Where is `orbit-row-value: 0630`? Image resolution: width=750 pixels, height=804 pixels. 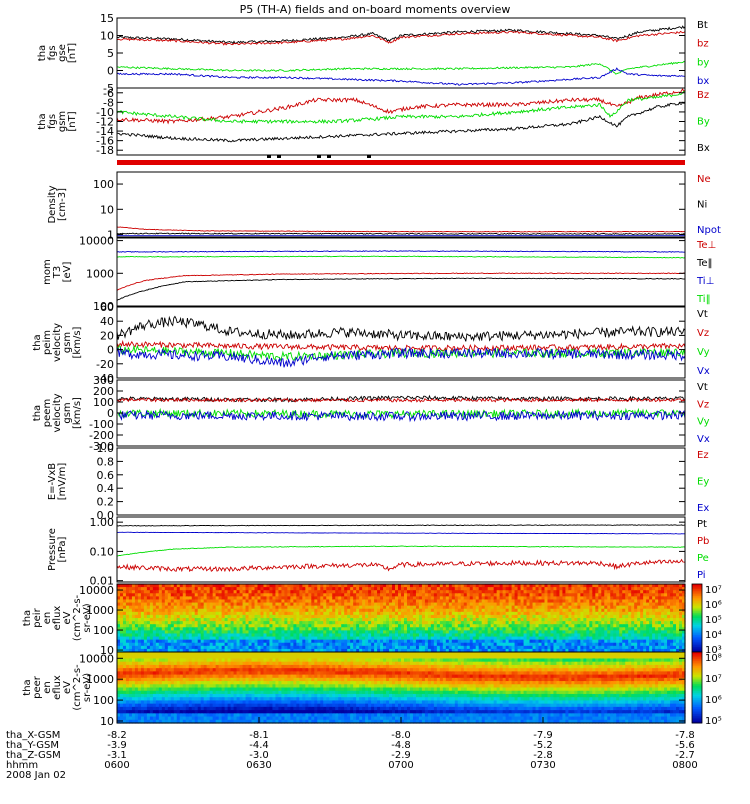
orbit-row-value: 0630 is located at coordinates (258, 765).